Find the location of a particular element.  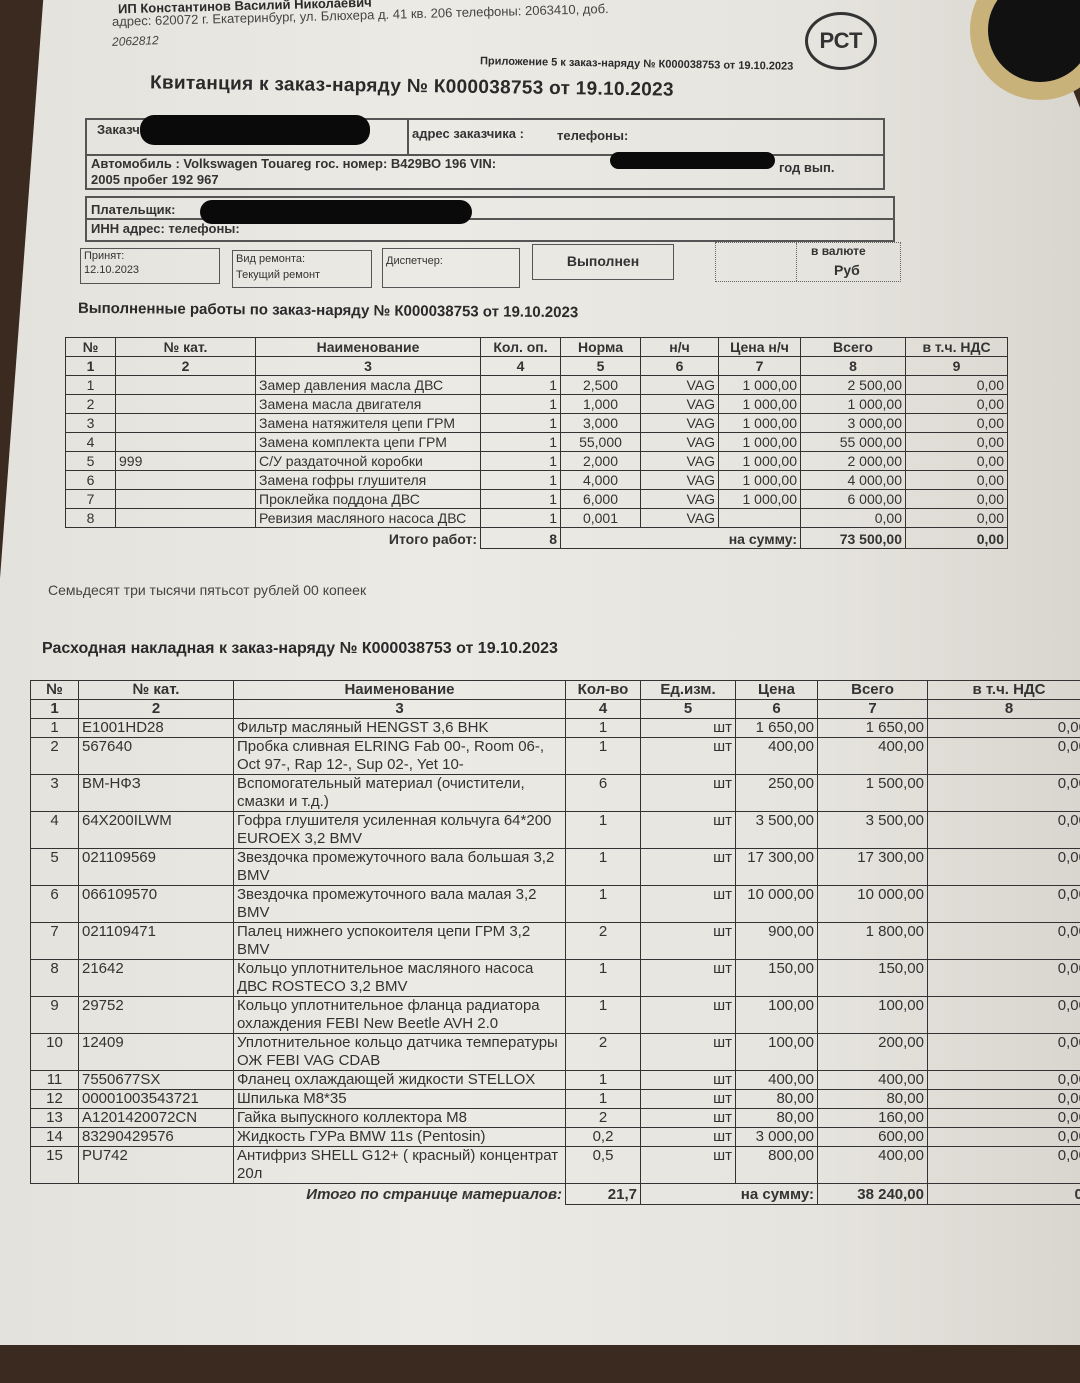

table-cell: 80,00 is located at coordinates (776, 1118).